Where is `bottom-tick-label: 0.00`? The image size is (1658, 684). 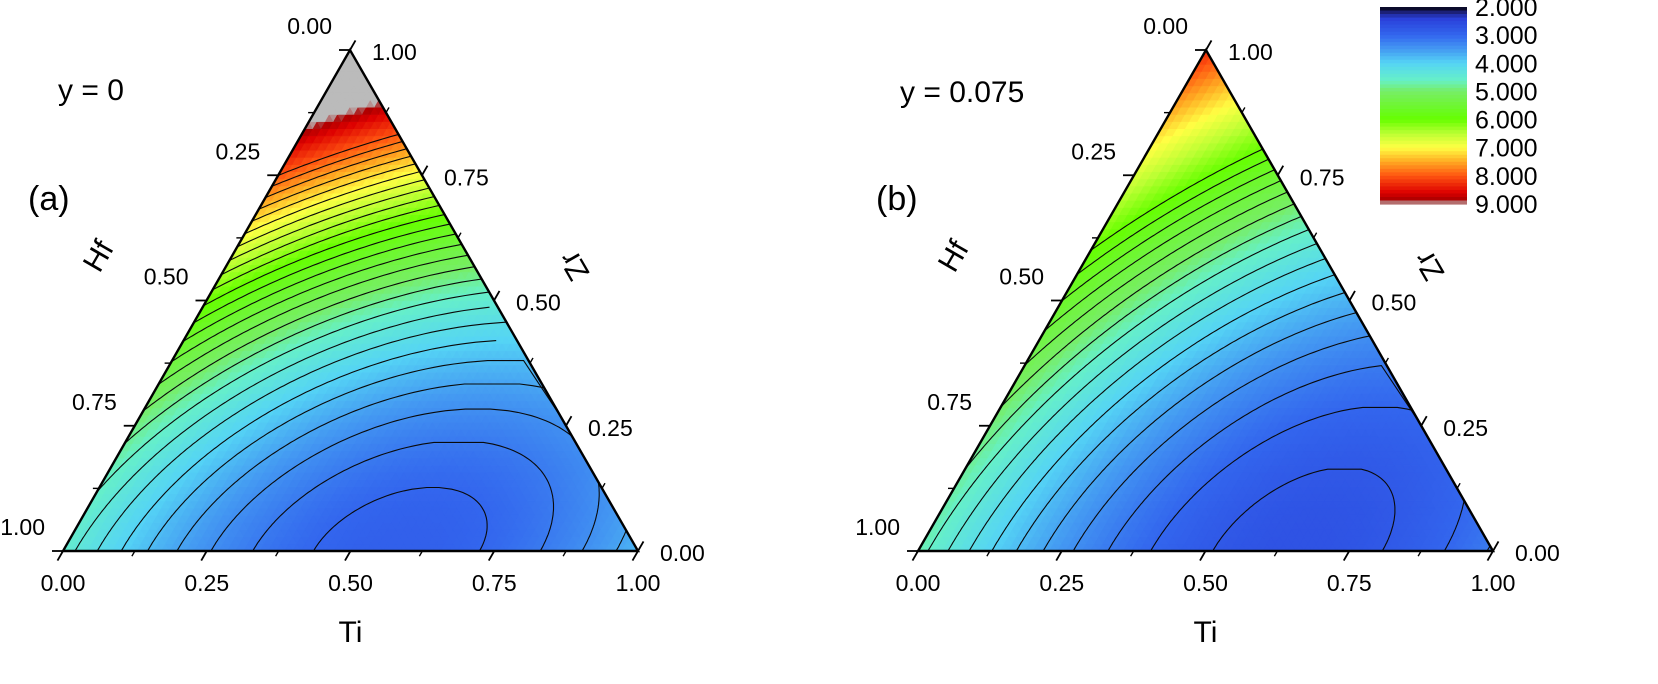 bottom-tick-label: 0.00 is located at coordinates (918, 583).